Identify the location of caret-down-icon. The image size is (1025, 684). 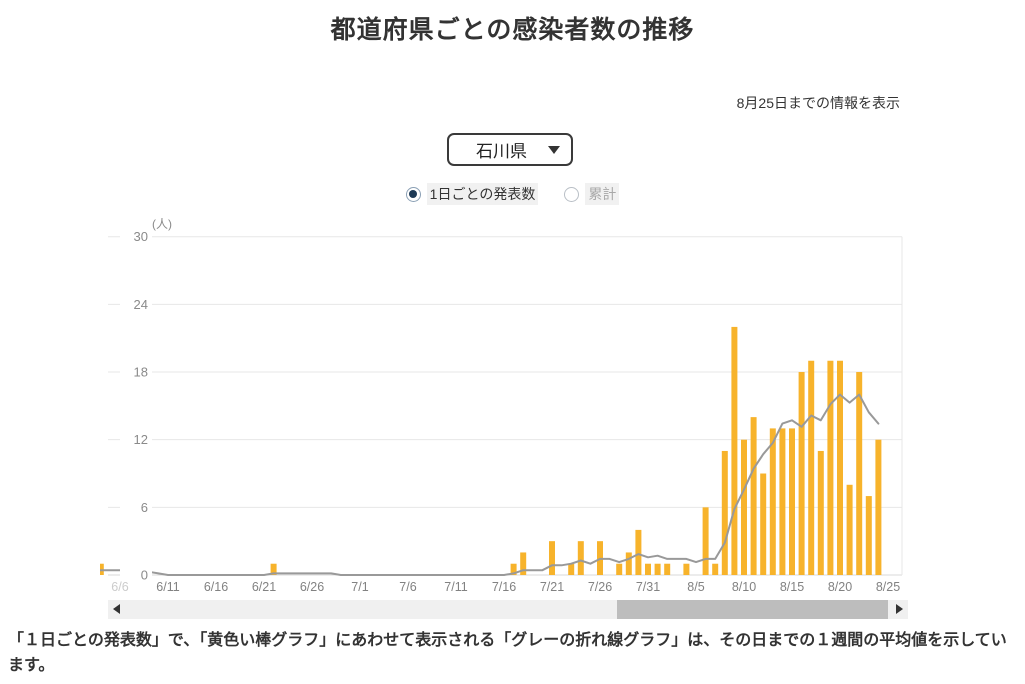
(554, 149).